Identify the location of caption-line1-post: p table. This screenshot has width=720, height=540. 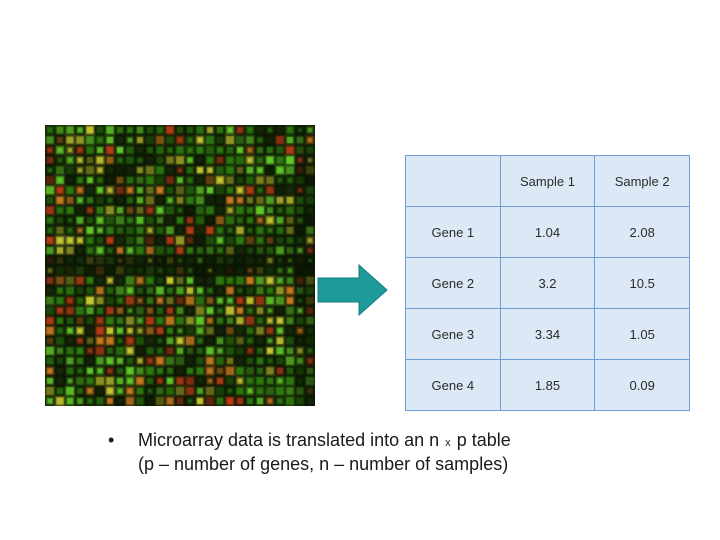
(483, 440).